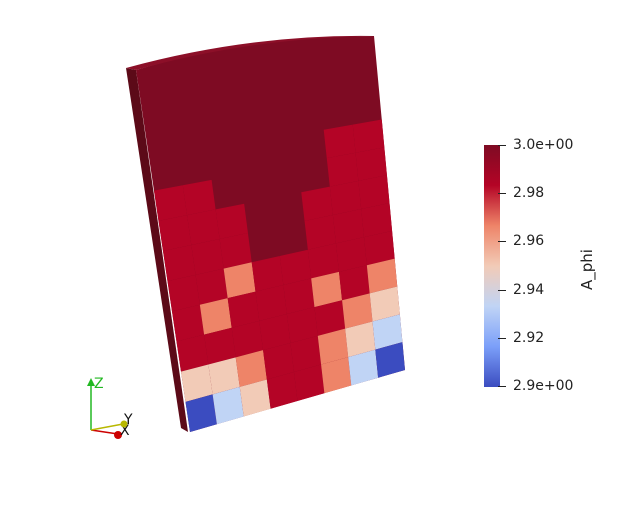 The image size is (622, 523). Describe the element at coordinates (529, 241) in the screenshot. I see `scalar-bar-tick-label: 2.96` at that location.